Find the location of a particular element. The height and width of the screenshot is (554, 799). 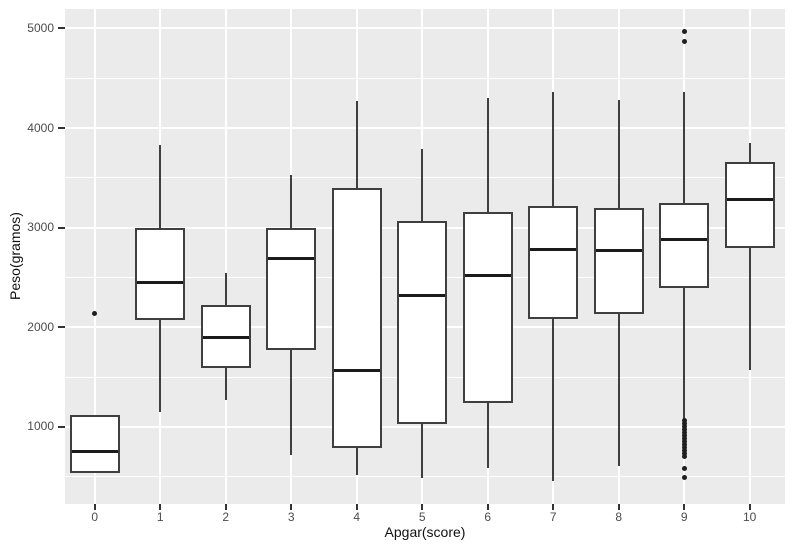

x-tick-label: 7 is located at coordinates (553, 517).